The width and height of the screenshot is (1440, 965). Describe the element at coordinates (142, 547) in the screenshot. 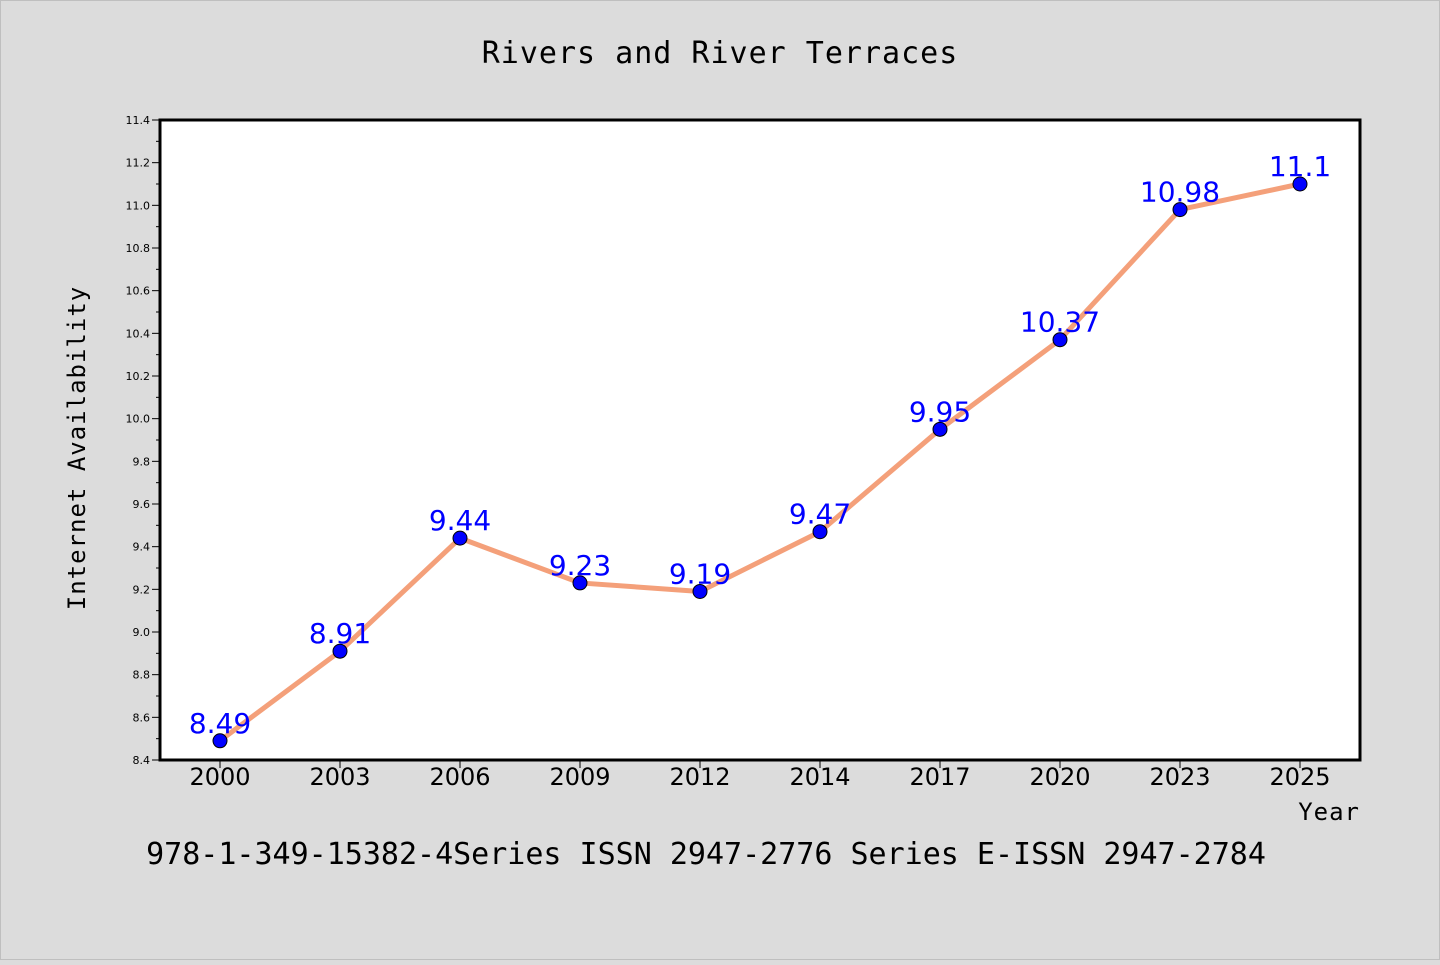

I see `y-tick-label: 9.4` at that location.